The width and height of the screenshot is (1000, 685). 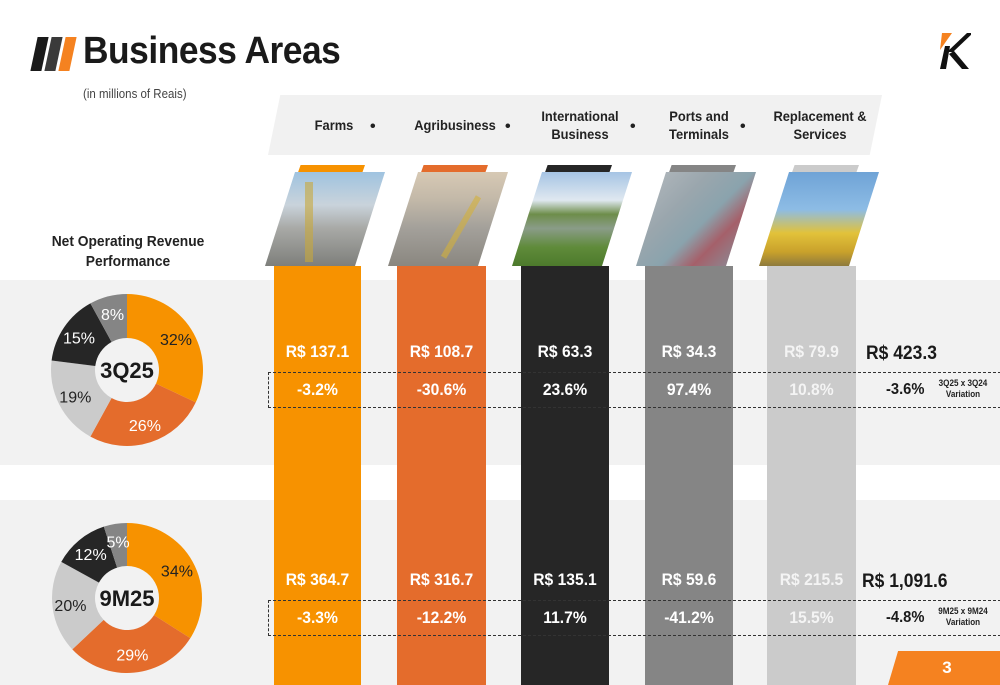 I want to click on variation-caption-3q25: 3Q25 x 3Q24 Variation, so click(x=963, y=389).